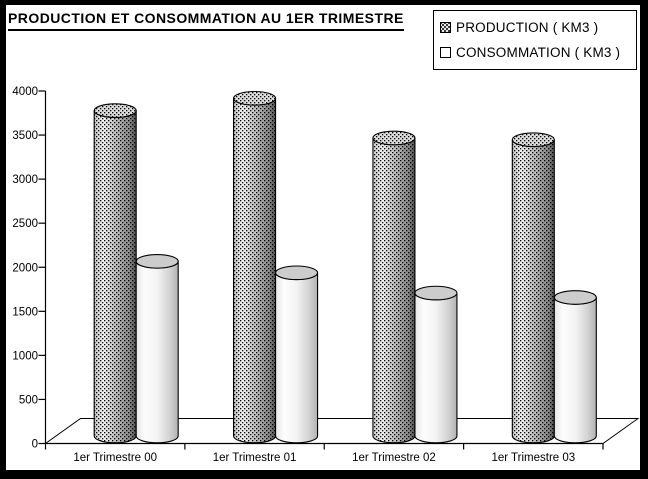 Image resolution: width=648 pixels, height=479 pixels. I want to click on consommation-series-marker-icon, so click(445, 52).